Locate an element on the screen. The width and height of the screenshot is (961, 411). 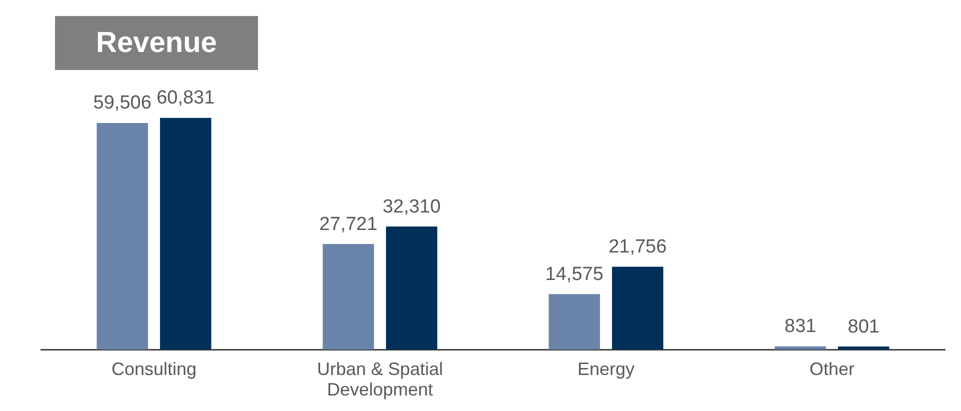
data-label: 60,831 is located at coordinates (185, 98).